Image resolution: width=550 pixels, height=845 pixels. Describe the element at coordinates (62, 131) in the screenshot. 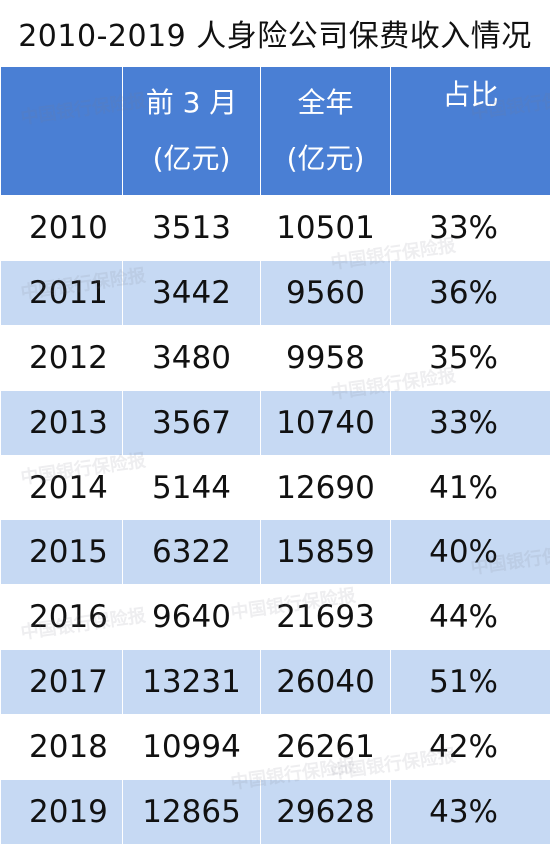

I see `header-year` at that location.